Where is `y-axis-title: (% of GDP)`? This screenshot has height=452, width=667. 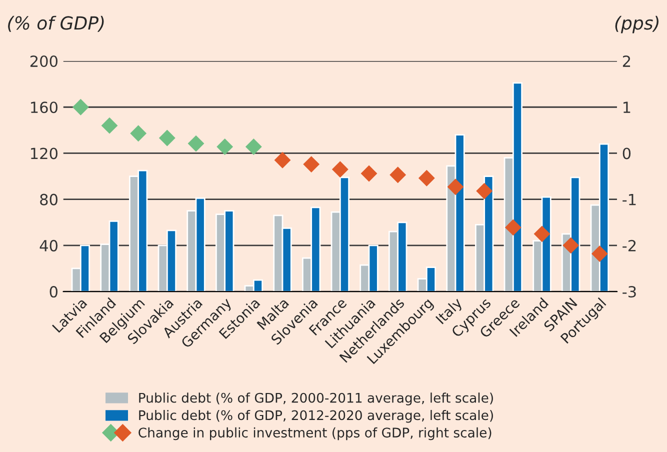
y-axis-title: (% of GDP) is located at coordinates (56, 24).